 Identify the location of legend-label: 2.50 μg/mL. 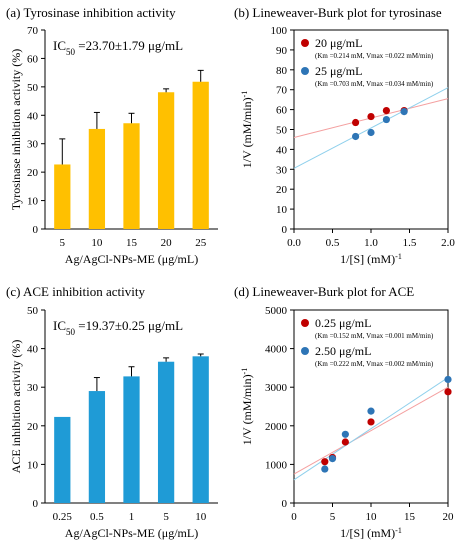
(343, 351).